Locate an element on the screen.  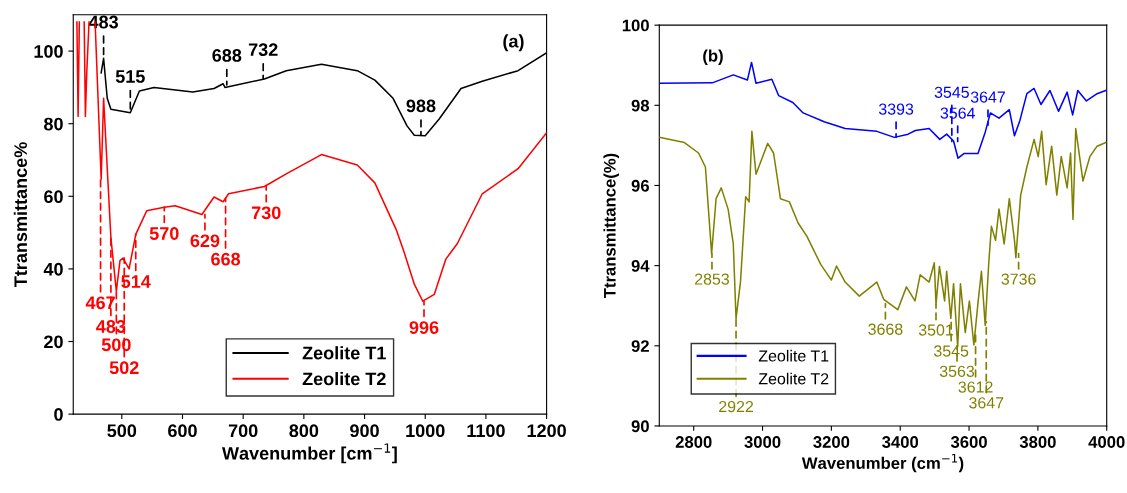
x-tick-label: 4000 is located at coordinates (1106, 442).